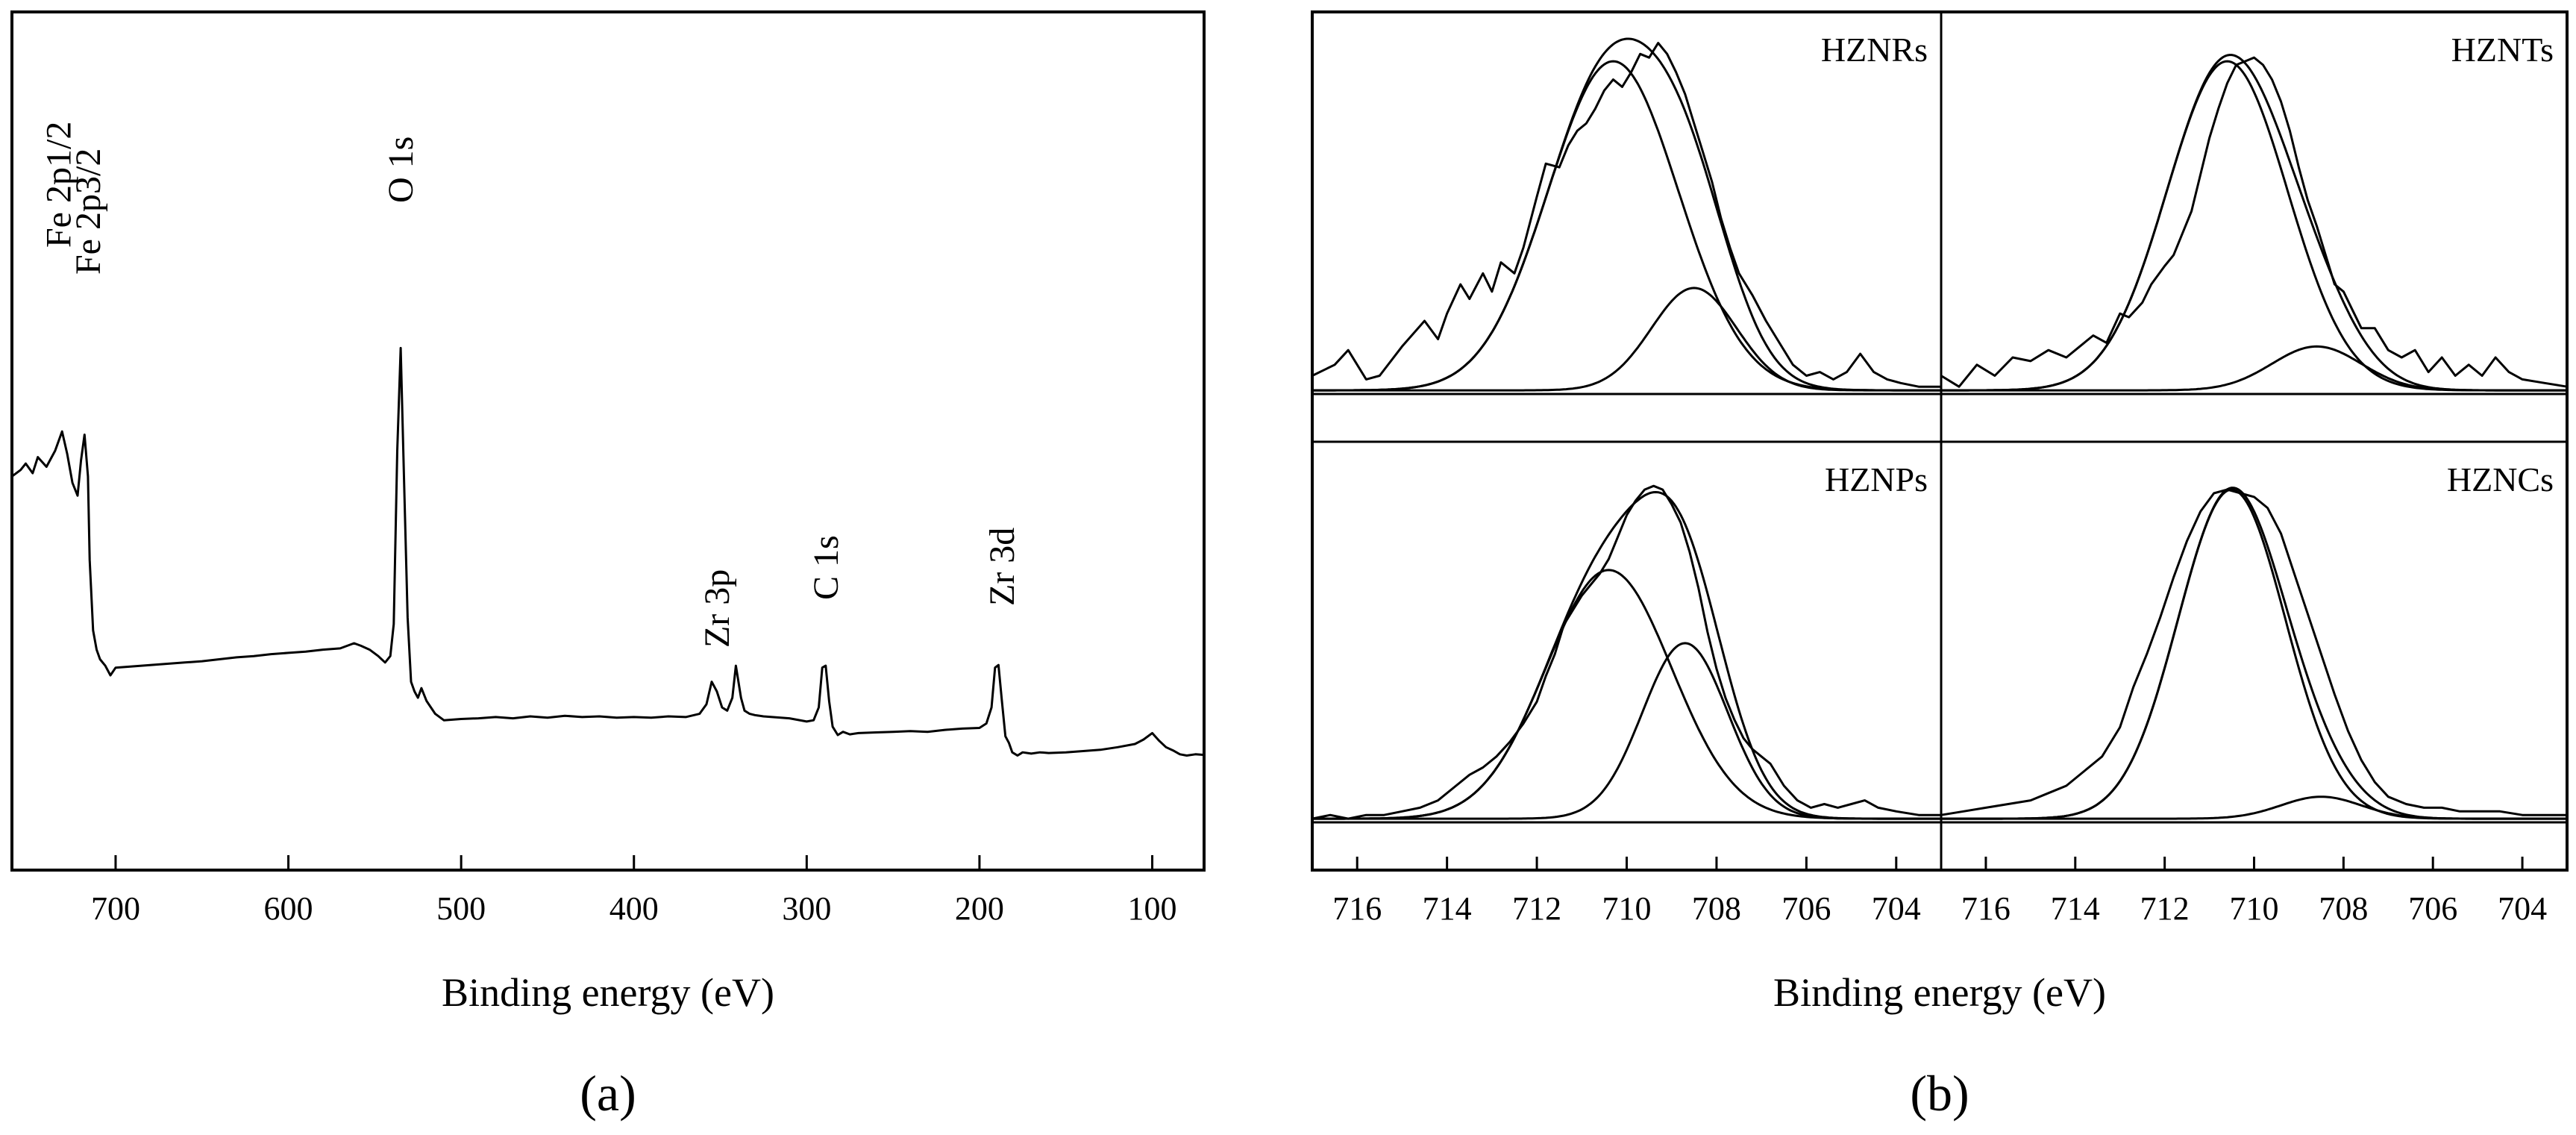  What do you see at coordinates (979, 908) in the screenshot?
I see `chart-a-tick-label-200: 200` at bounding box center [979, 908].